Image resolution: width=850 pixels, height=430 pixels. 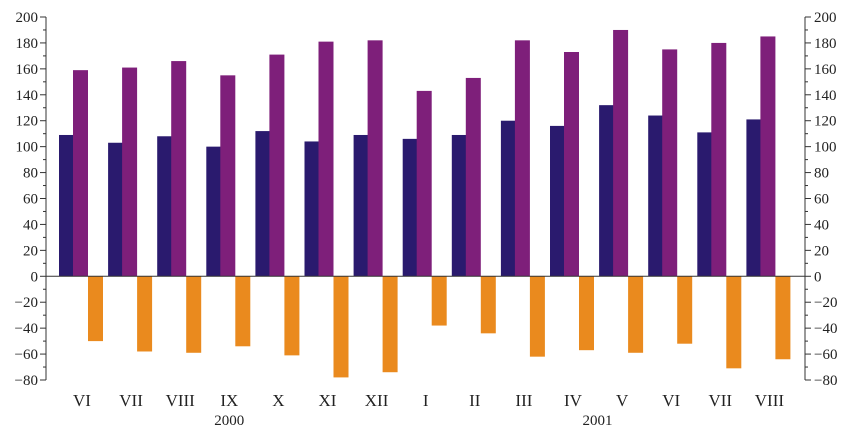 I want to click on y-tick-label-right: −40, so click(x=825, y=329).